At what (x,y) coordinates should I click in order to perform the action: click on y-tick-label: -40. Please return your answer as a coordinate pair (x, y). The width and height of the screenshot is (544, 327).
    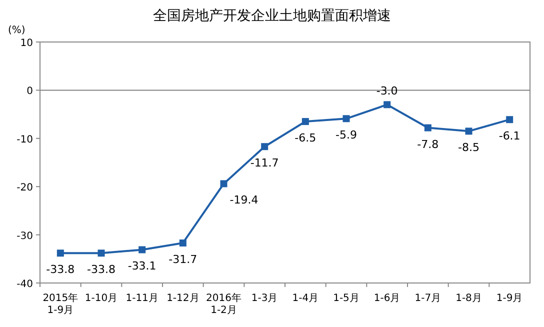
    Looking at the image, I should click on (24, 284).